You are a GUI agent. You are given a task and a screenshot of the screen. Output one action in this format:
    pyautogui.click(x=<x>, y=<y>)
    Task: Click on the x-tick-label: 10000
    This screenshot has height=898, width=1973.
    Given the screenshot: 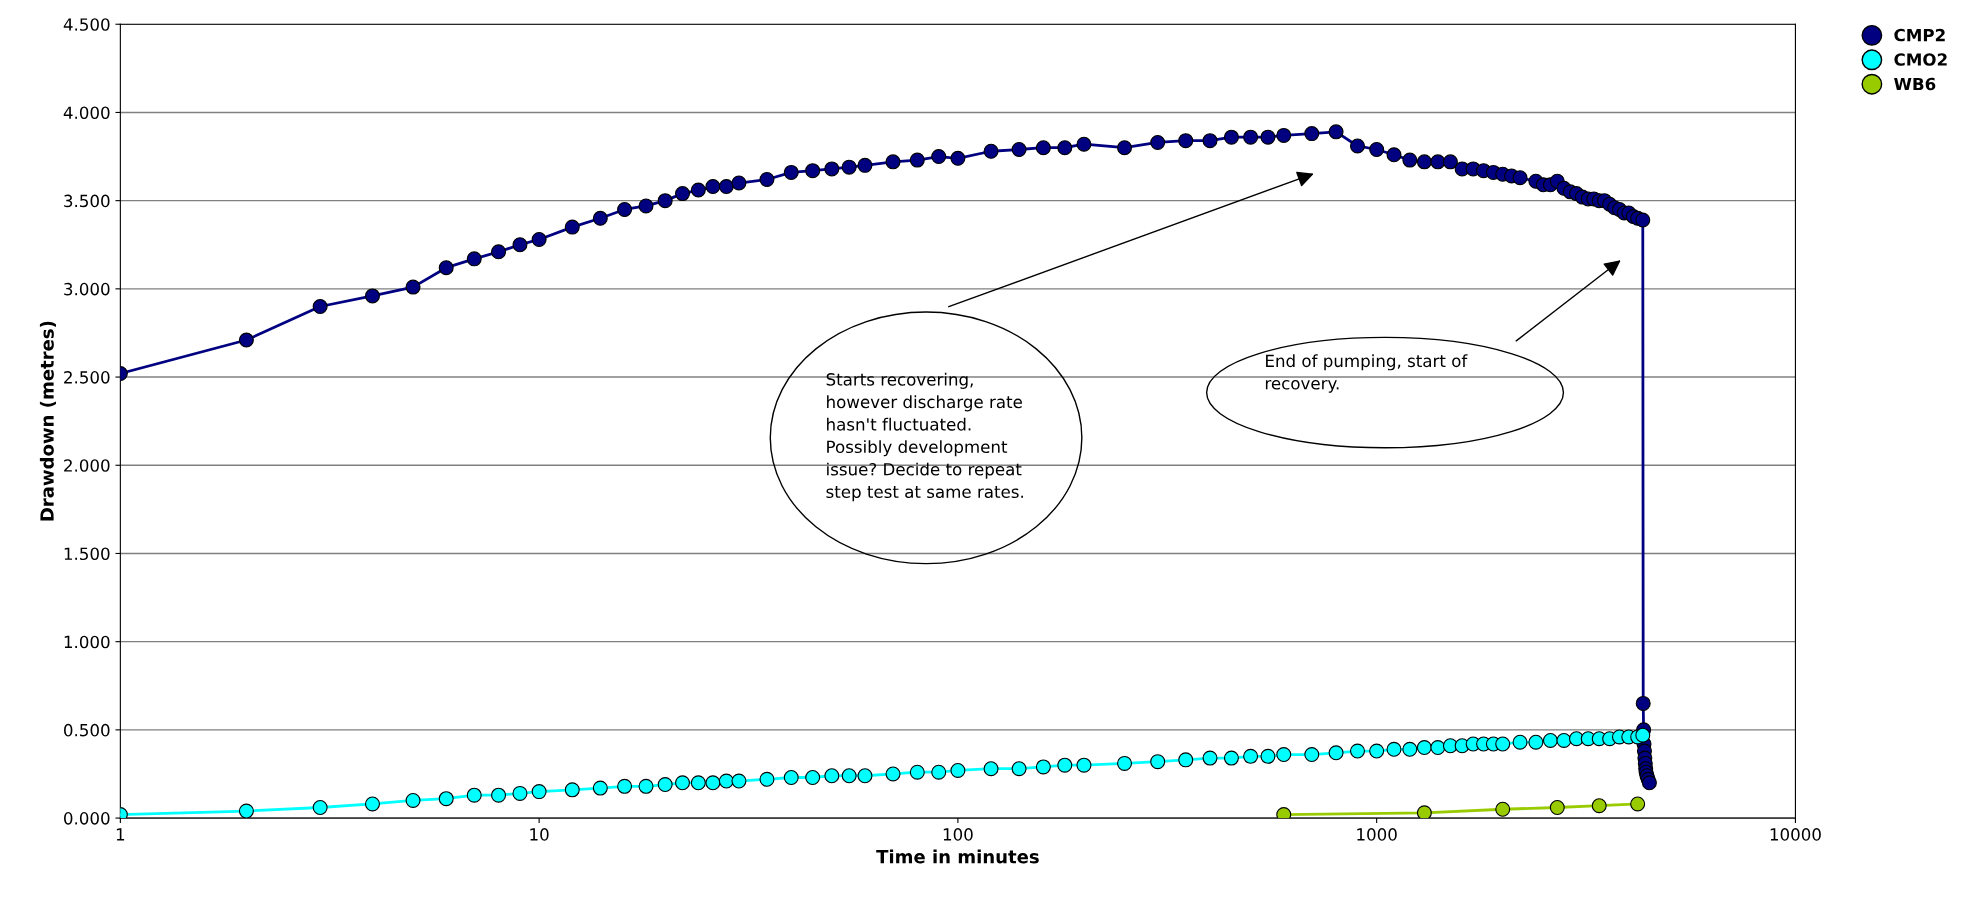 What is the action you would take?
    pyautogui.click(x=1795, y=834)
    